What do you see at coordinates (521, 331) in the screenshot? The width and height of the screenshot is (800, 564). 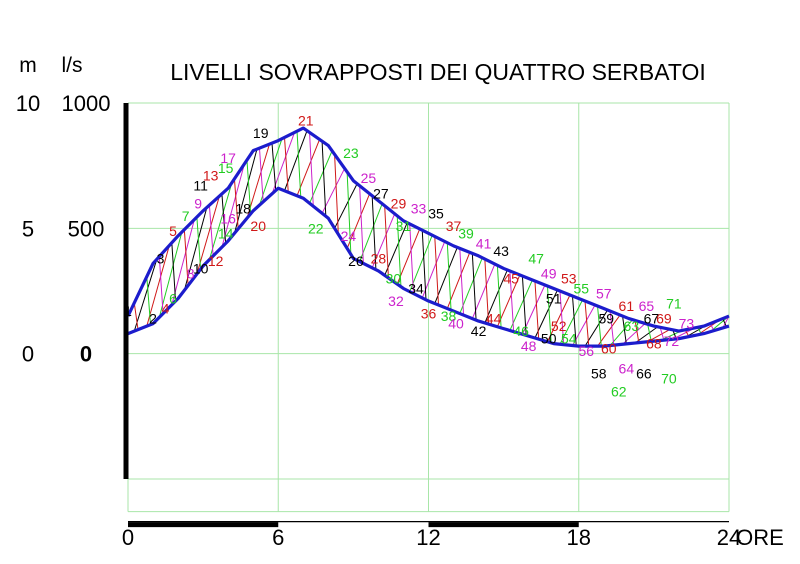 I see `point-label: 46` at bounding box center [521, 331].